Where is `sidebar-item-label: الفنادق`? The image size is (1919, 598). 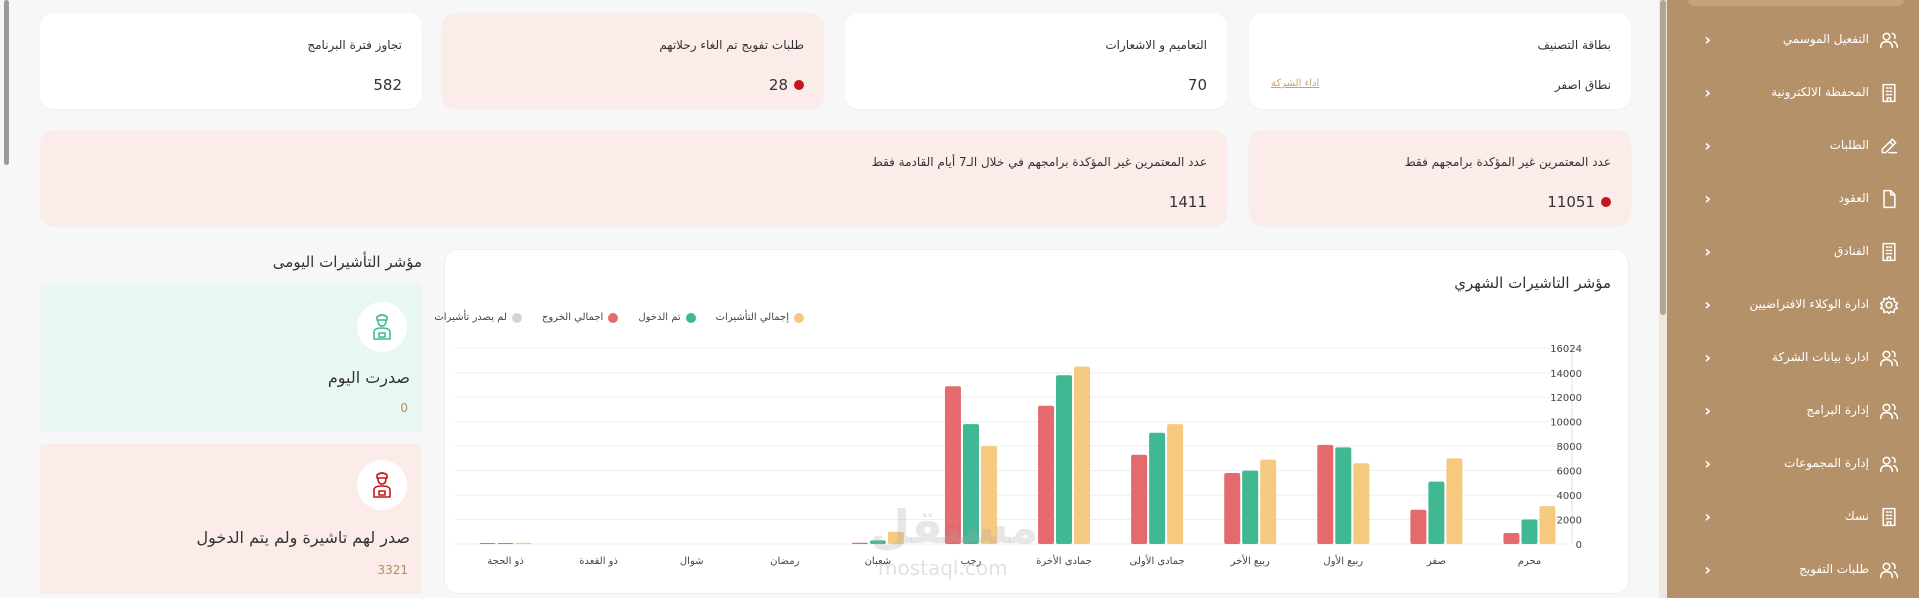 sidebar-item-label: الفنادق is located at coordinates (1851, 251).